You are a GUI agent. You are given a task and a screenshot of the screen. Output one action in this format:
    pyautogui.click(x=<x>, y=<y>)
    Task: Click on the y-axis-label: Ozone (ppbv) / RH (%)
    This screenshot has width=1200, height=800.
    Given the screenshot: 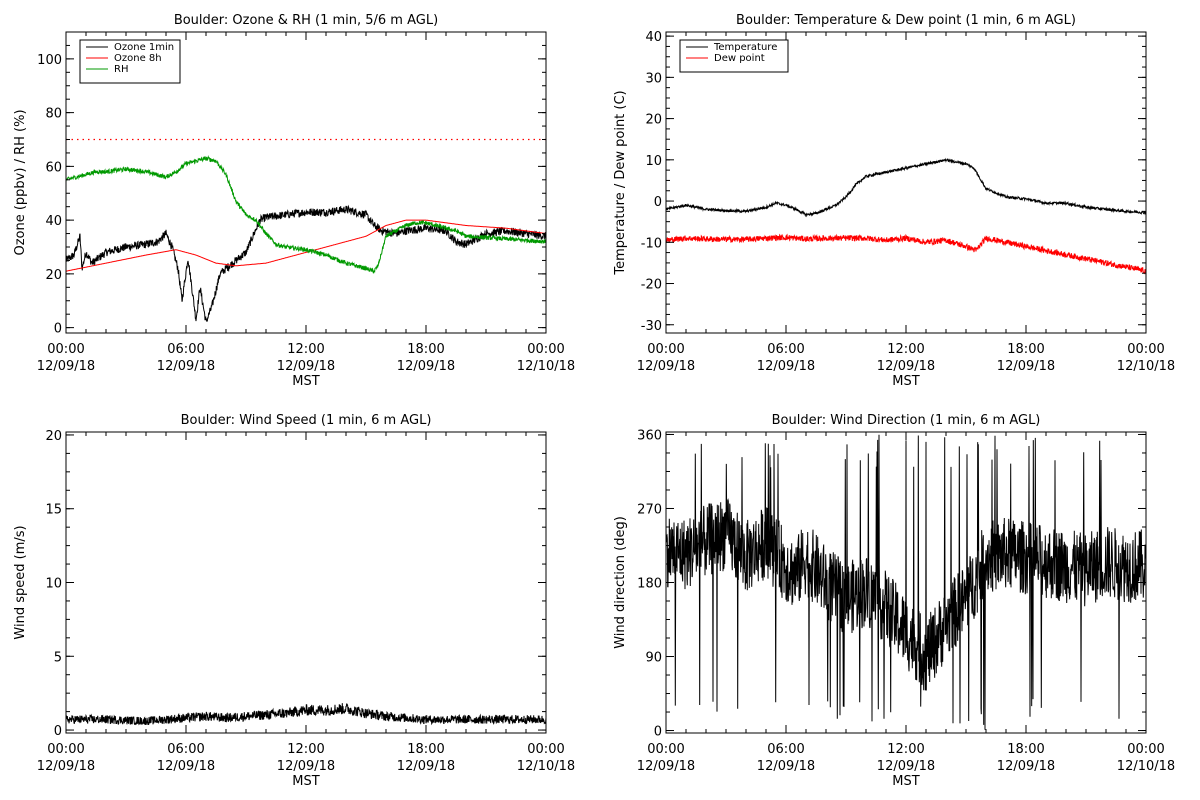 What is the action you would take?
    pyautogui.click(x=20, y=182)
    